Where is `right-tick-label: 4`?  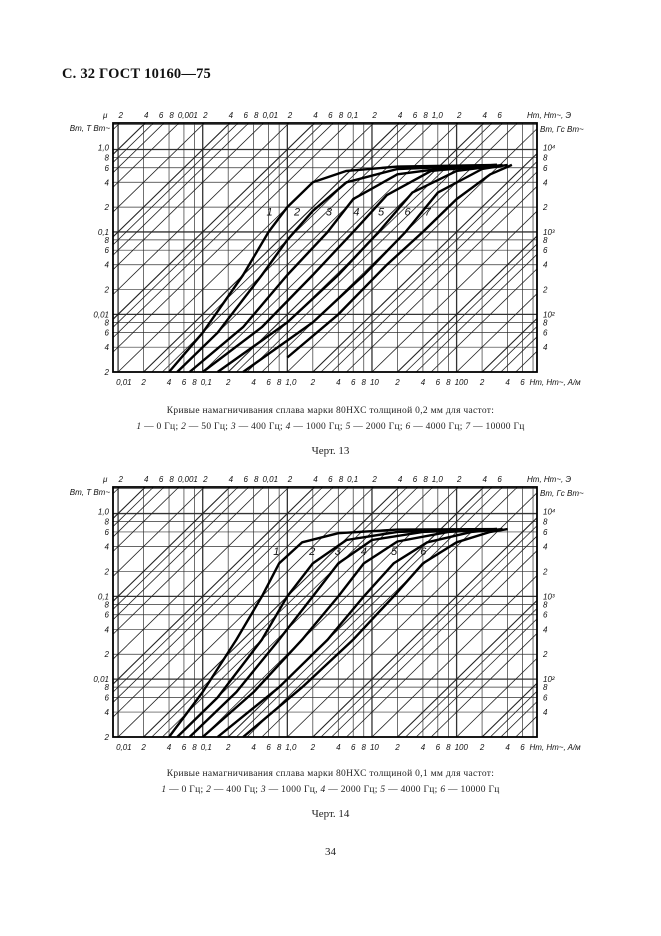 right-tick-label: 4 is located at coordinates (545, 182).